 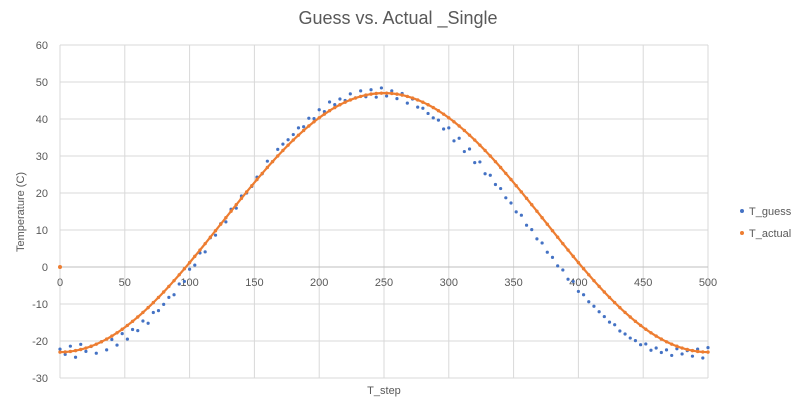 What do you see at coordinates (42, 157) in the screenshot?
I see `y-tick-label: 30` at bounding box center [42, 157].